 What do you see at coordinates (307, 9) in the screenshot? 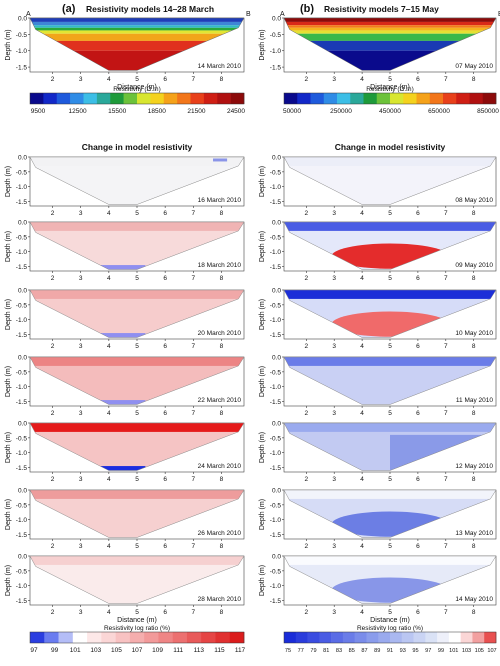
I see `panel-b-letter: (b)` at bounding box center [307, 9].